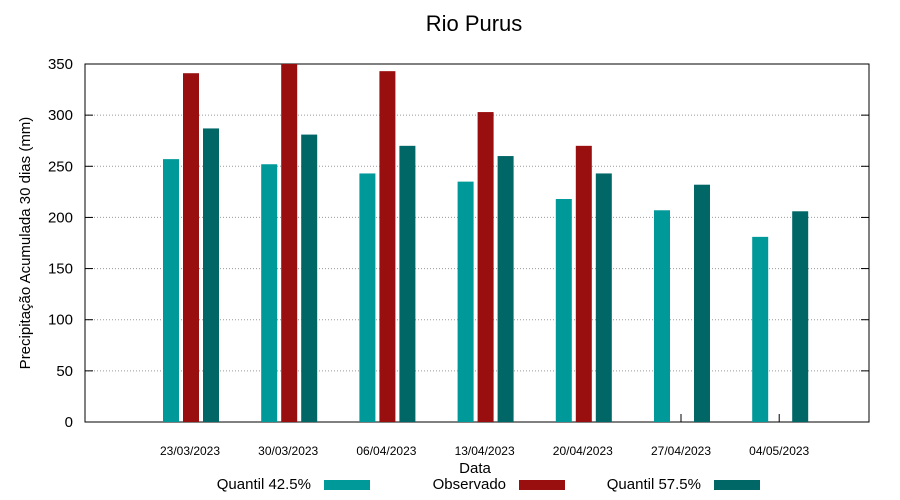 Image resolution: width=900 pixels, height=500 pixels. Describe the element at coordinates (25, 243) in the screenshot. I see `y-axis-label: Precipitação Acumulada 30 dias (mm)` at that location.